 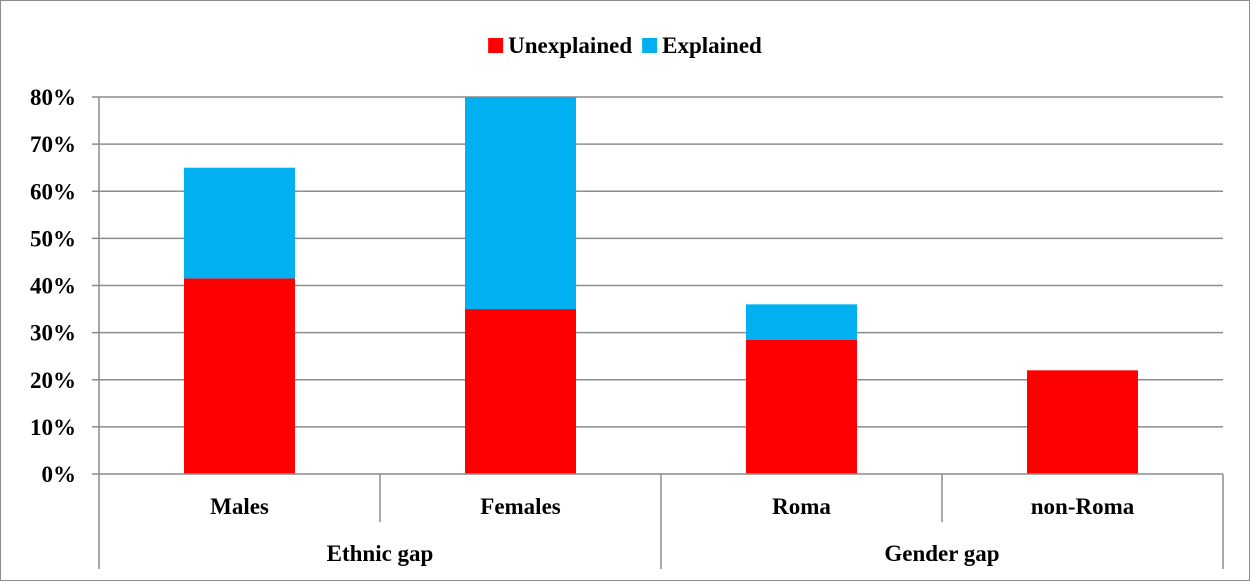 What do you see at coordinates (53, 333) in the screenshot?
I see `y-tick-label: 30%` at bounding box center [53, 333].